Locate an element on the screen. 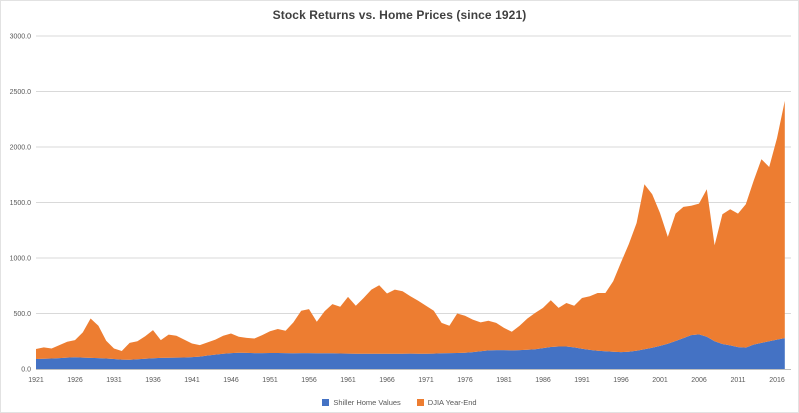  y-tick-label: 0.0 is located at coordinates (26, 370).